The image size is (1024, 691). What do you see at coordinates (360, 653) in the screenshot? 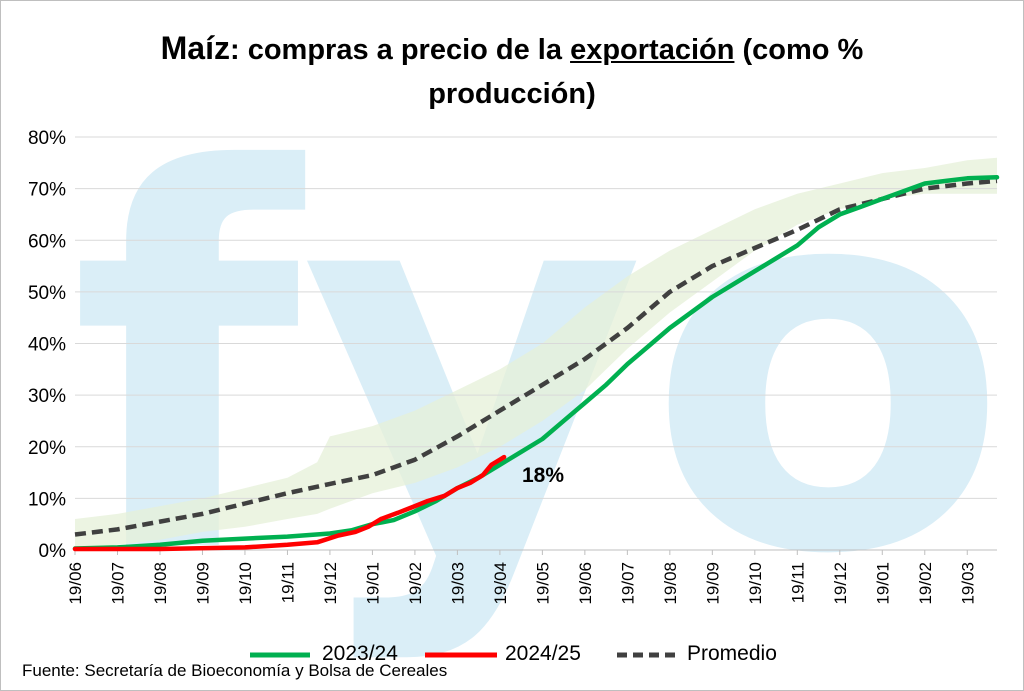
I see `legend-label-2023-24: 2023/24` at bounding box center [360, 653].